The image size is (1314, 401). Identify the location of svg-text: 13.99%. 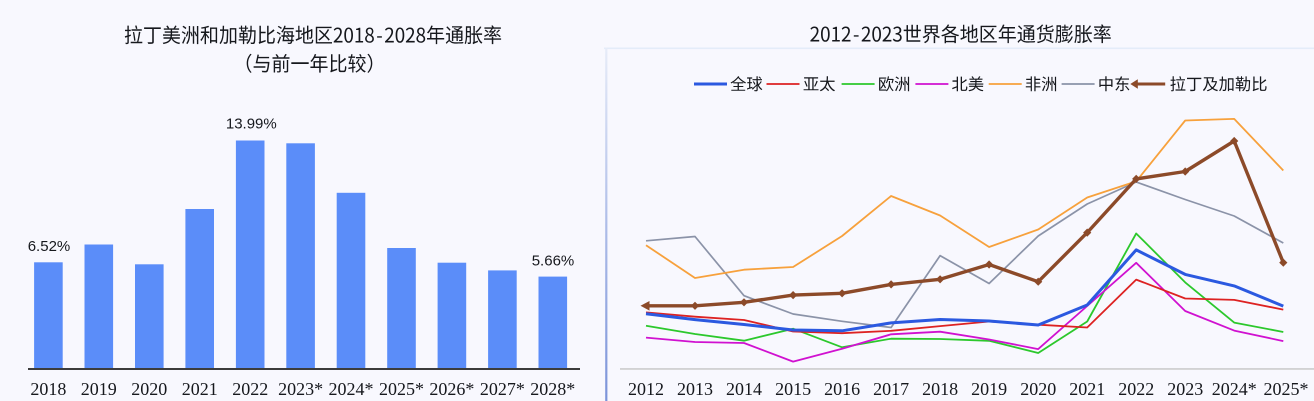
(251, 124).